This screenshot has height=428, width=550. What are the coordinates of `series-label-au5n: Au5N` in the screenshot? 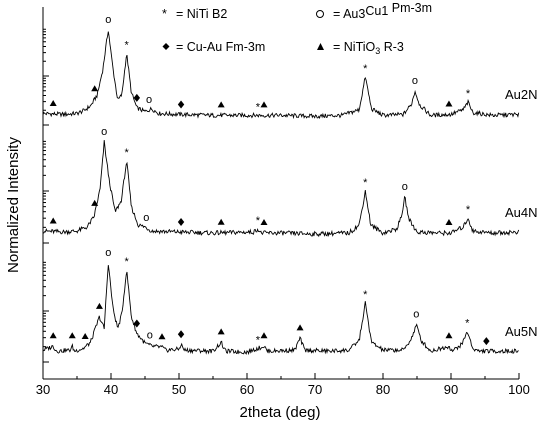 It's located at (521, 331).